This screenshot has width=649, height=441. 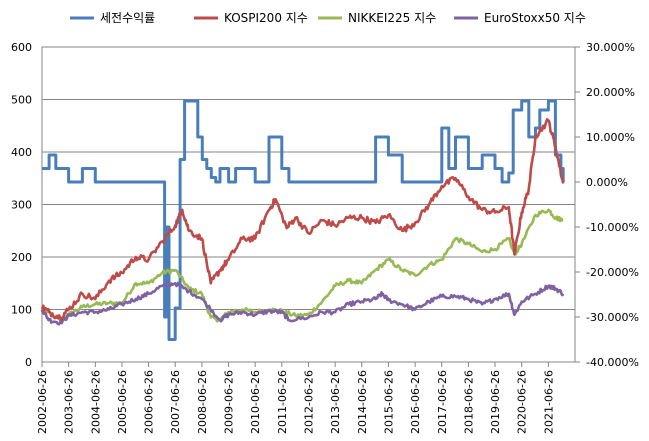 I want to click on x-tick-label: 2016-06-26, so click(x=415, y=402).